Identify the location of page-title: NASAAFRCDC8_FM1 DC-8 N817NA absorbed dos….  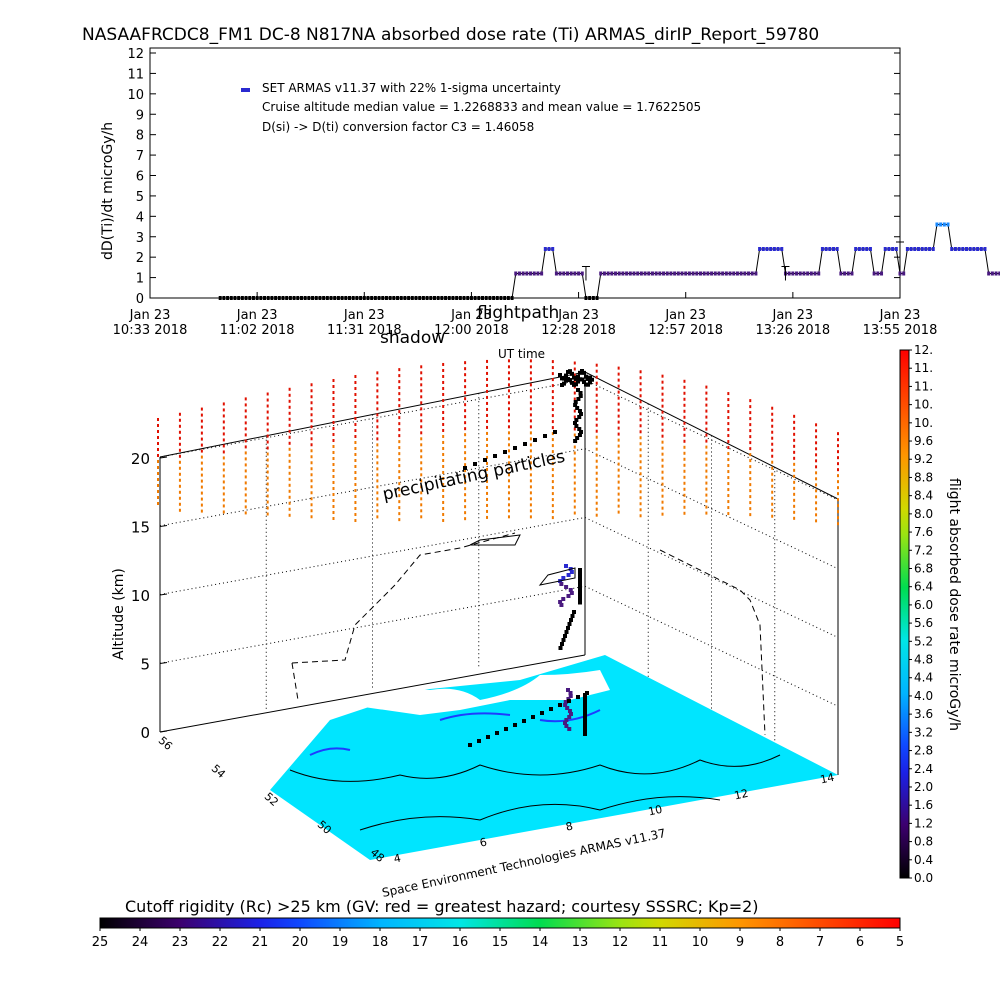
(450, 35).